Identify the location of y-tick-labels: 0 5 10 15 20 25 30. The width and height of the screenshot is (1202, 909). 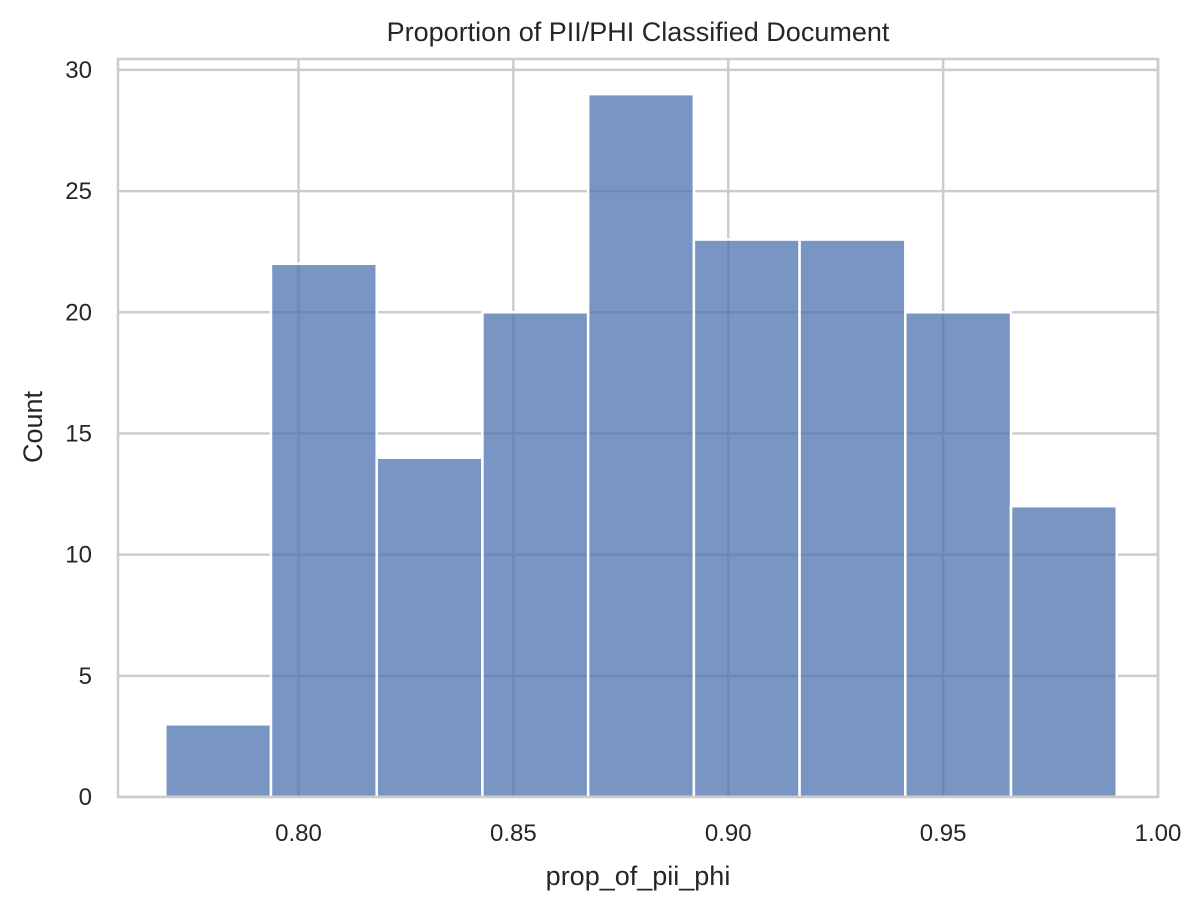
(78, 434).